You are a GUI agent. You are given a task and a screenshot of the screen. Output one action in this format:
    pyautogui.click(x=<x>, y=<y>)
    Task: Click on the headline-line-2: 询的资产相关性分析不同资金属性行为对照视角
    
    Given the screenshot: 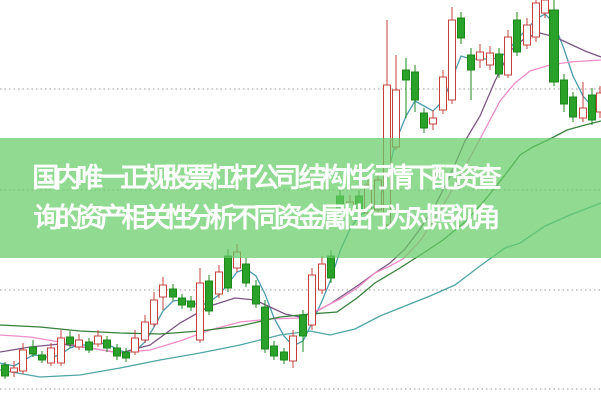 What is the action you would take?
    pyautogui.click(x=267, y=218)
    